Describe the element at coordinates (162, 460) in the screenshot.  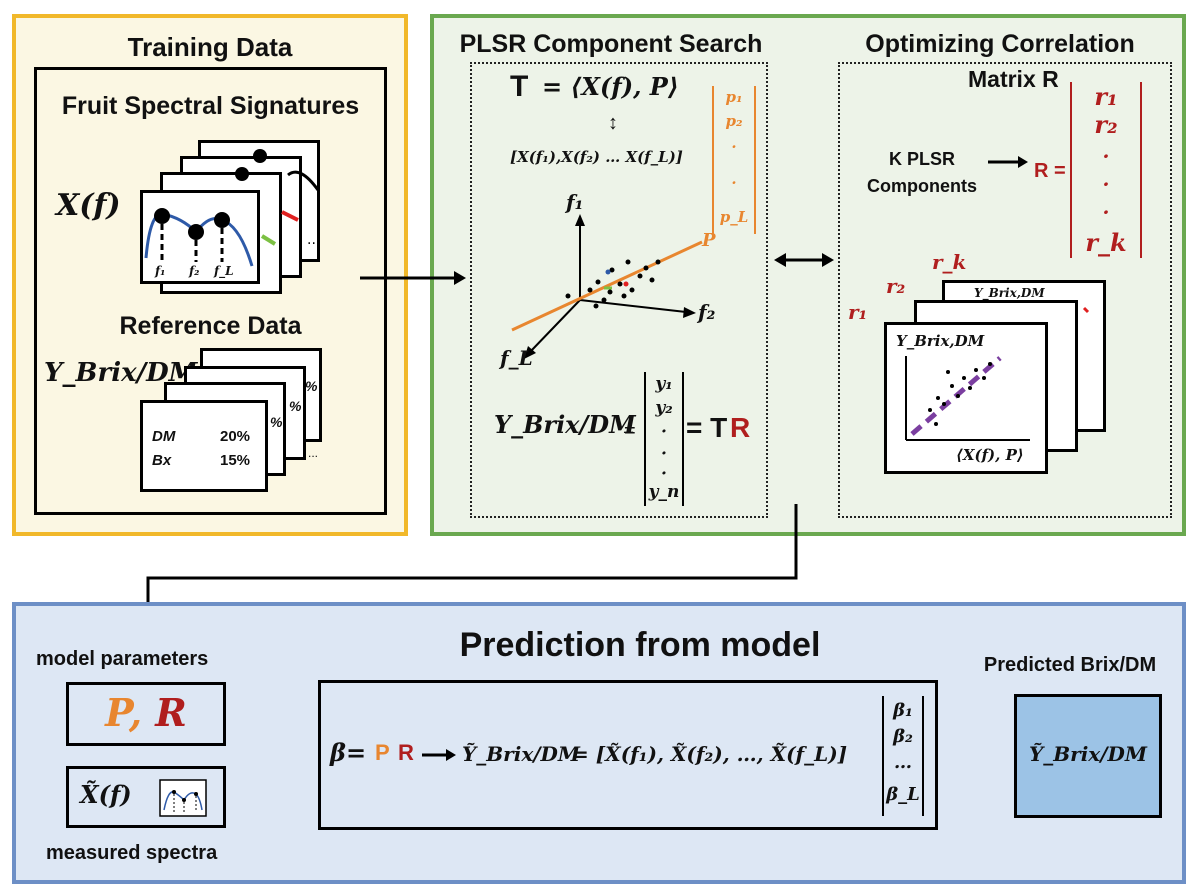
I see `bx-label: Bx` at that location.